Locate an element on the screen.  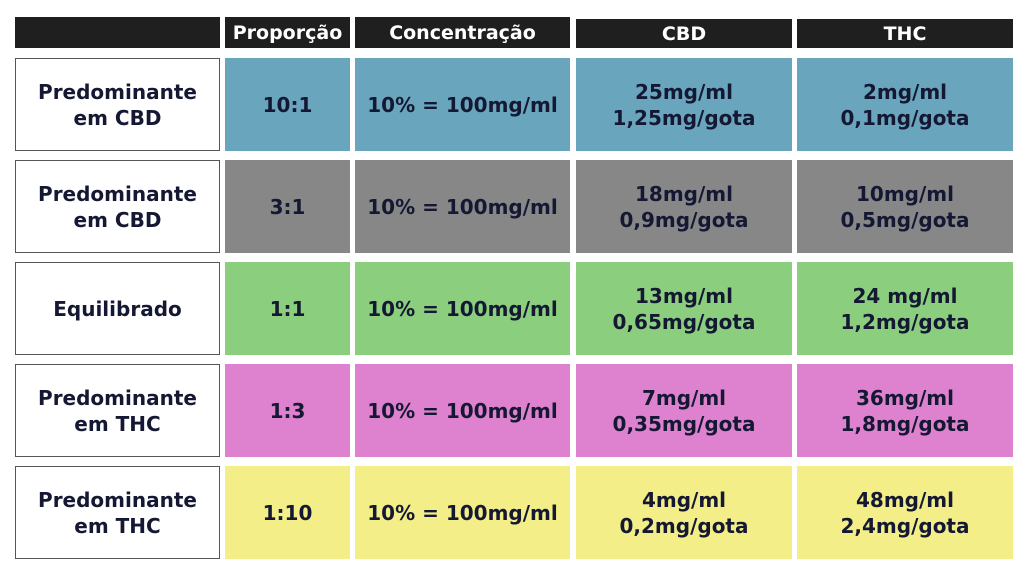
thc-cell-text: 1,2mg/gota is located at coordinates (905, 321).